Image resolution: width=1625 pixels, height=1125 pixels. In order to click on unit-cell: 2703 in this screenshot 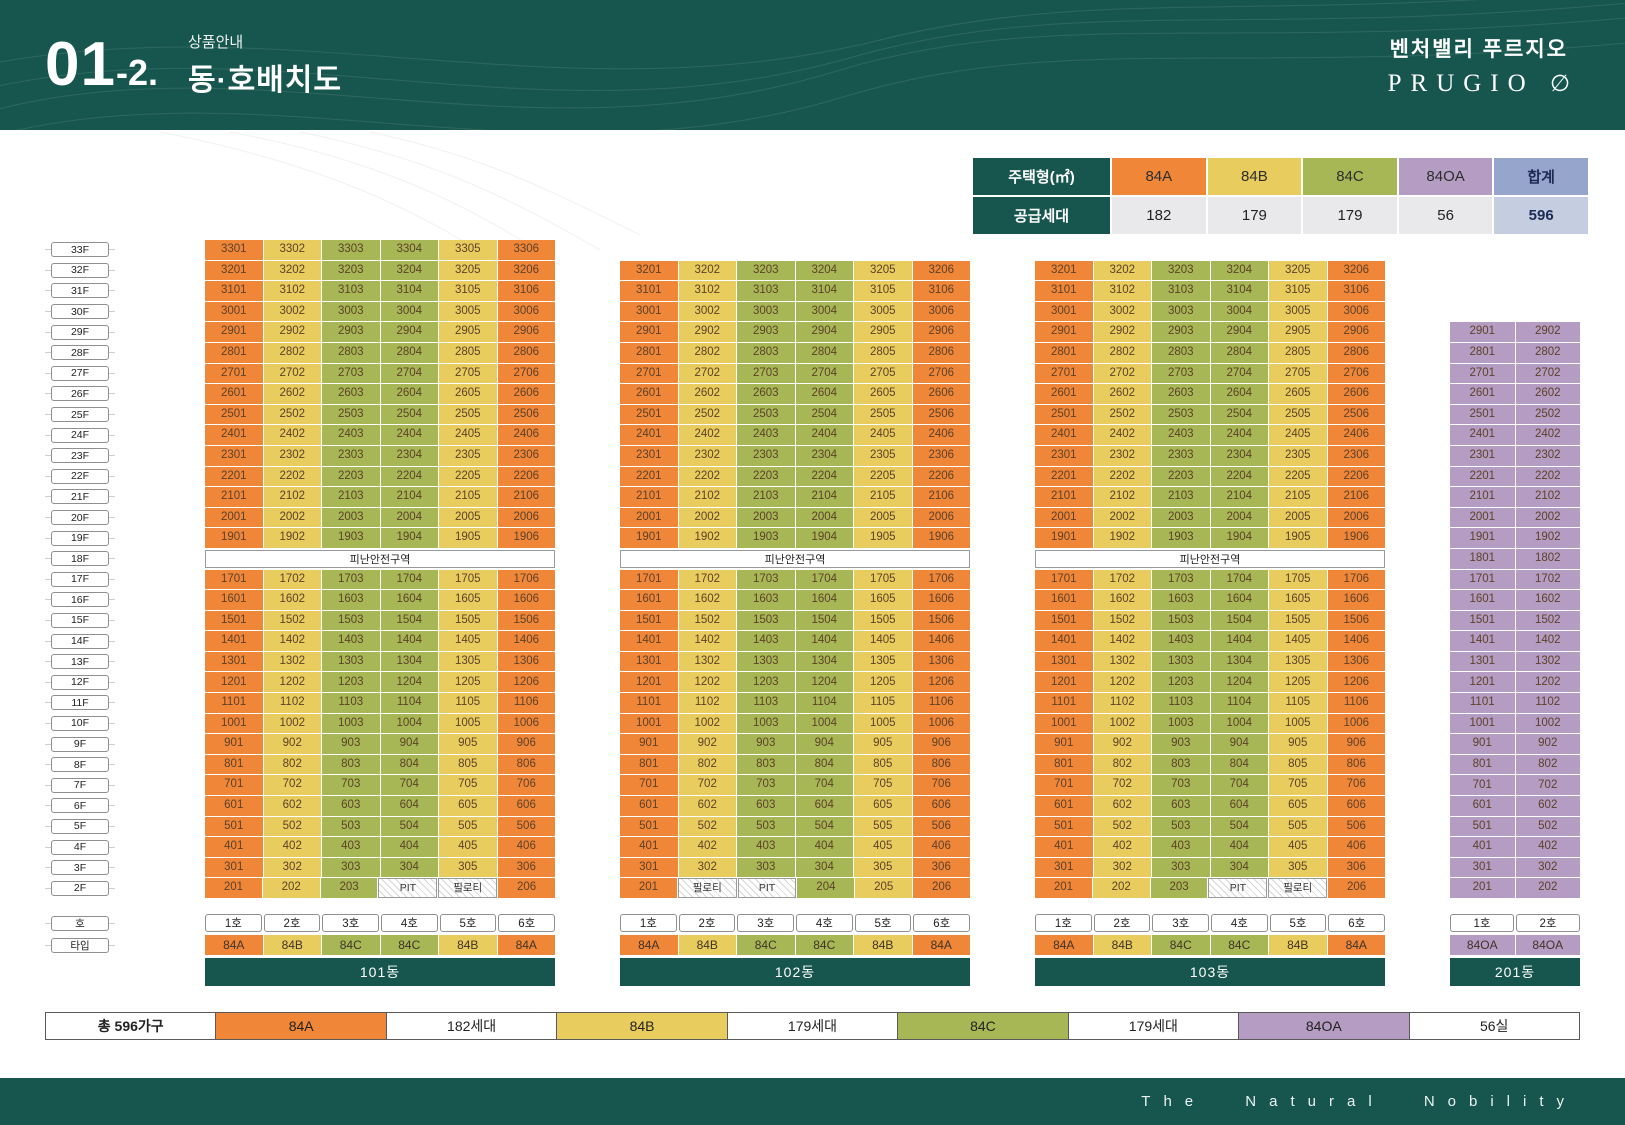, I will do `click(766, 373)`.